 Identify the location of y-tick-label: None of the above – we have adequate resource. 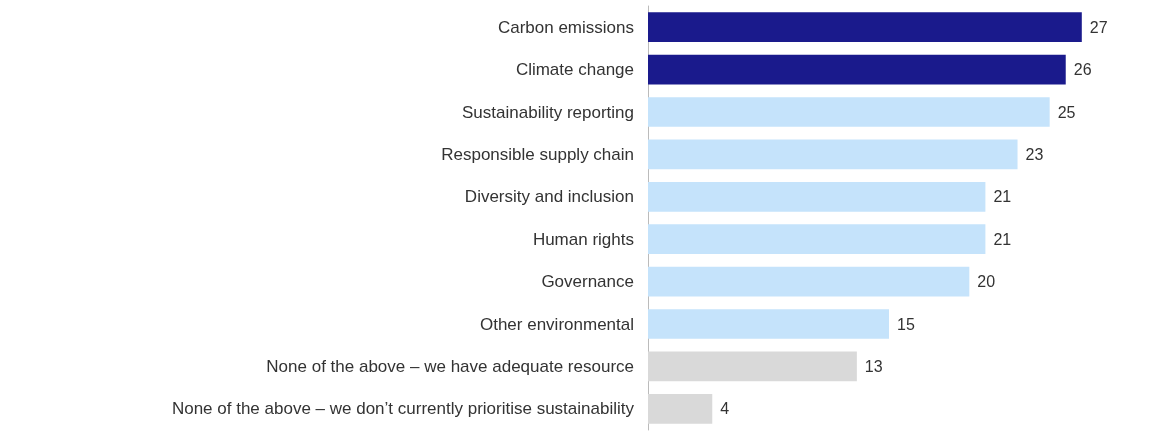
(450, 366).